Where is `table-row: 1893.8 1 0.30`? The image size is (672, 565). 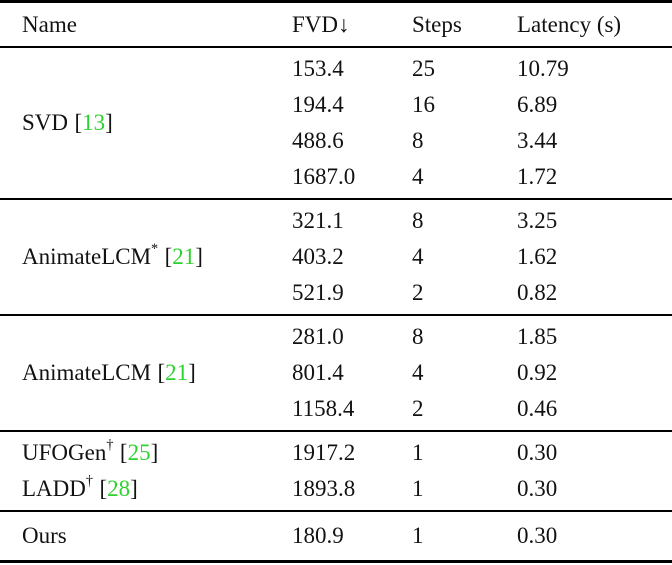
table-row: 1893.8 1 0.30 is located at coordinates (482, 489).